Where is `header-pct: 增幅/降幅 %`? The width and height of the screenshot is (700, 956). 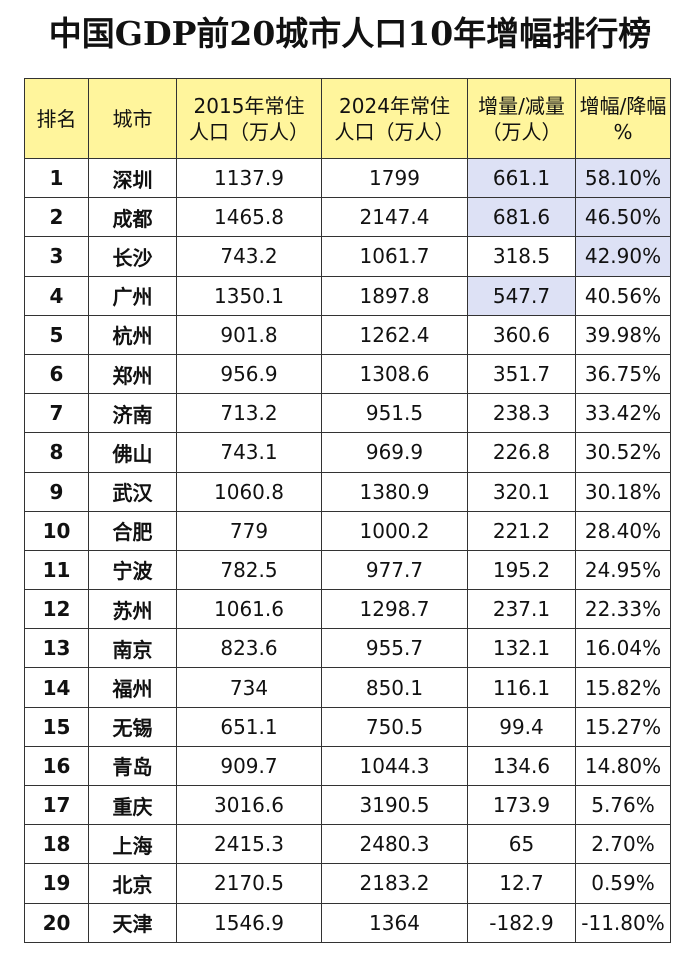 header-pct: 增幅/降幅 % is located at coordinates (623, 118).